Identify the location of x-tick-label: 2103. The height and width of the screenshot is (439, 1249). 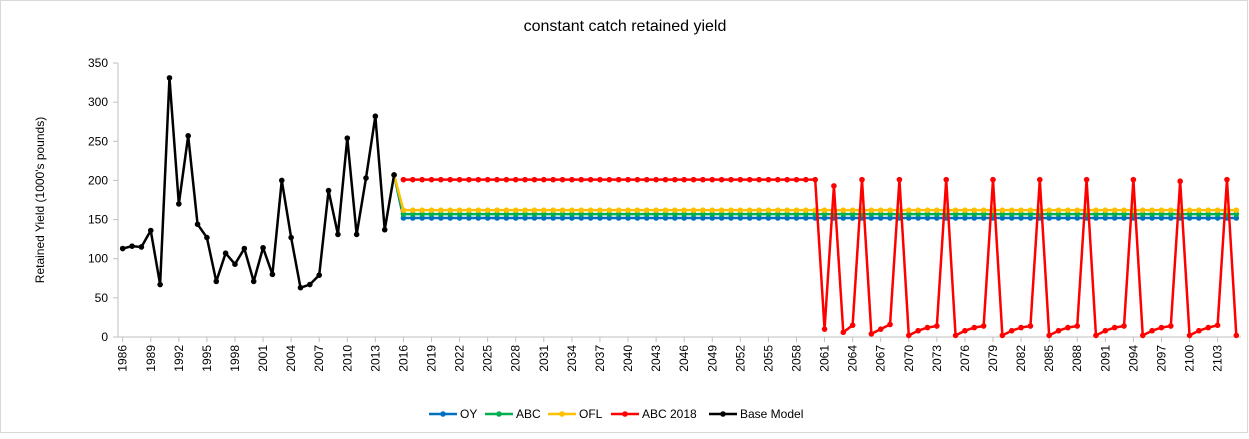
(1218, 358).